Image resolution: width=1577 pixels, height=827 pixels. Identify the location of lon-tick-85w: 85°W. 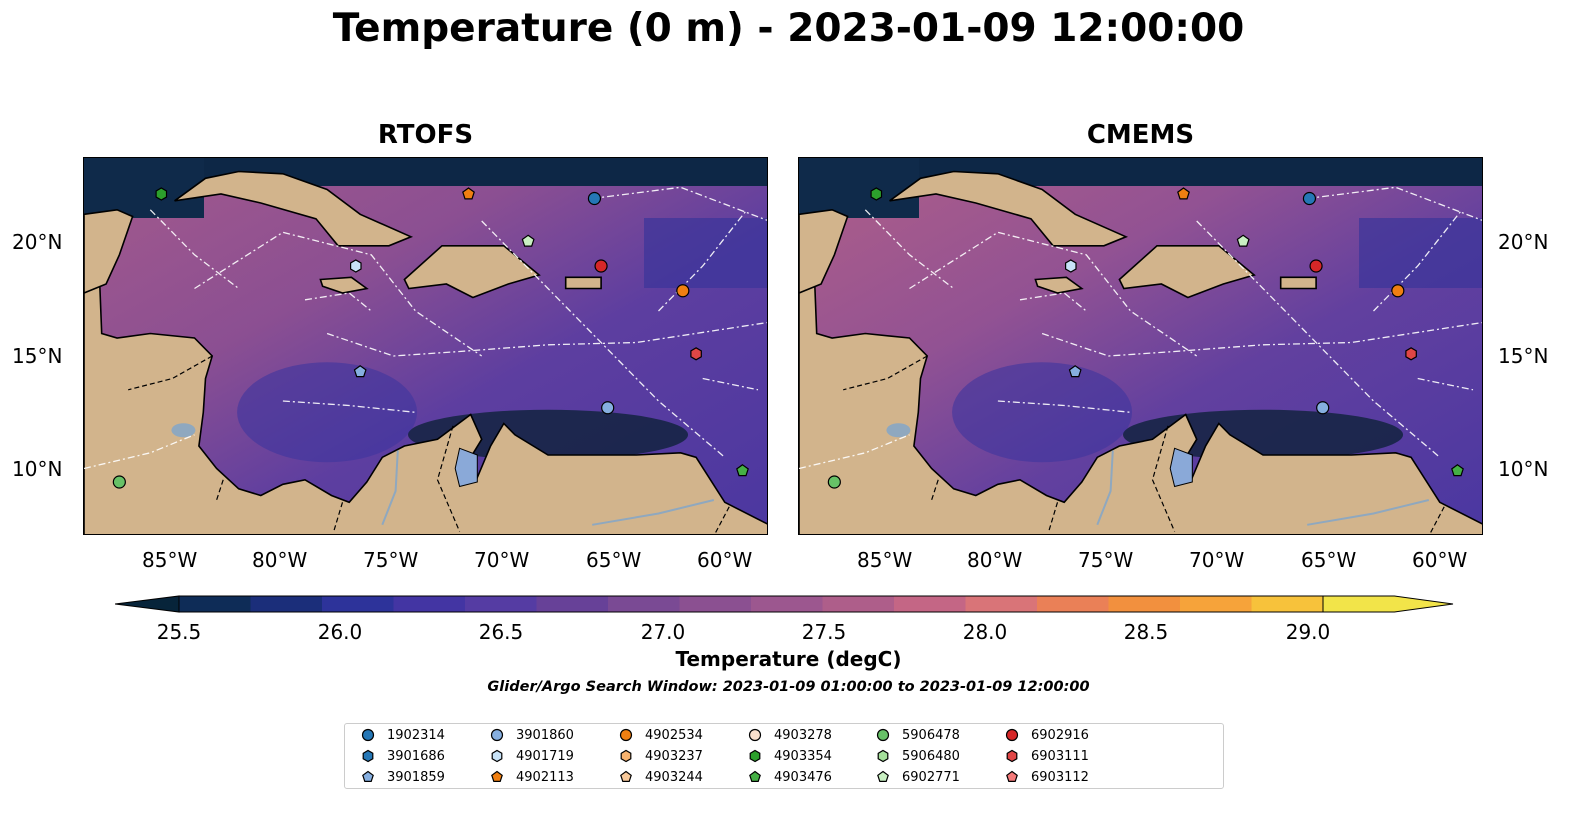
(170, 560).